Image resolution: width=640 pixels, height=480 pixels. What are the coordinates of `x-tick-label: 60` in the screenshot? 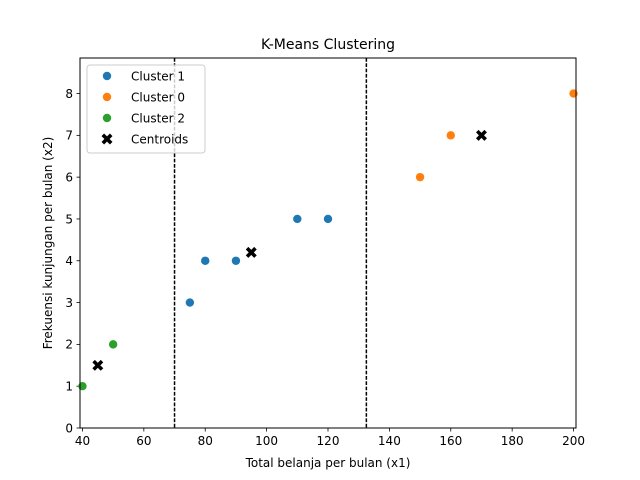 It's located at (143, 441).